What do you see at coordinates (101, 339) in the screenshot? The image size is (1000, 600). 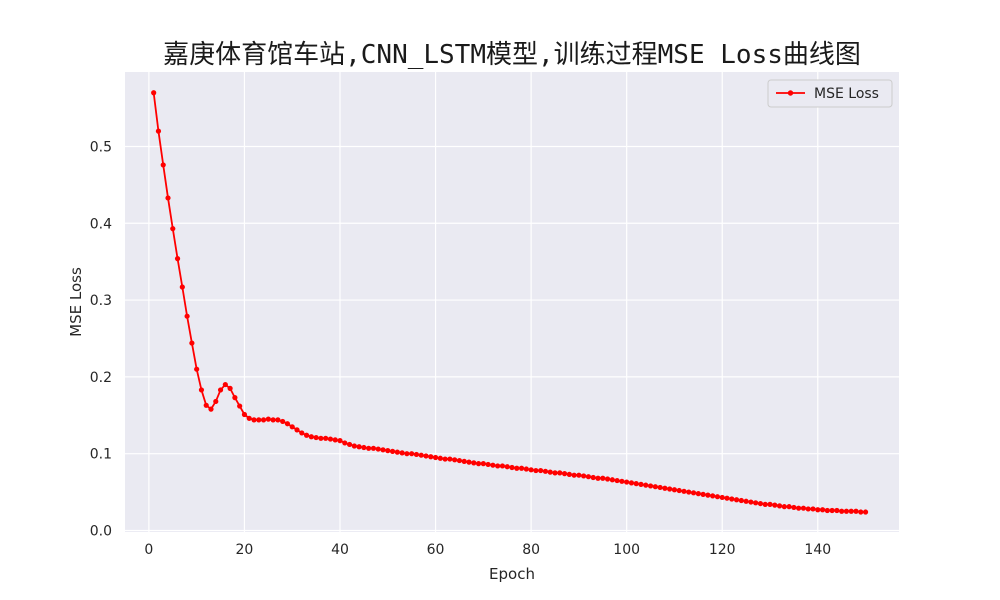 I see `y-tick-labels: 0.0 0.1 0.2 0.3 0.4 0.5` at bounding box center [101, 339].